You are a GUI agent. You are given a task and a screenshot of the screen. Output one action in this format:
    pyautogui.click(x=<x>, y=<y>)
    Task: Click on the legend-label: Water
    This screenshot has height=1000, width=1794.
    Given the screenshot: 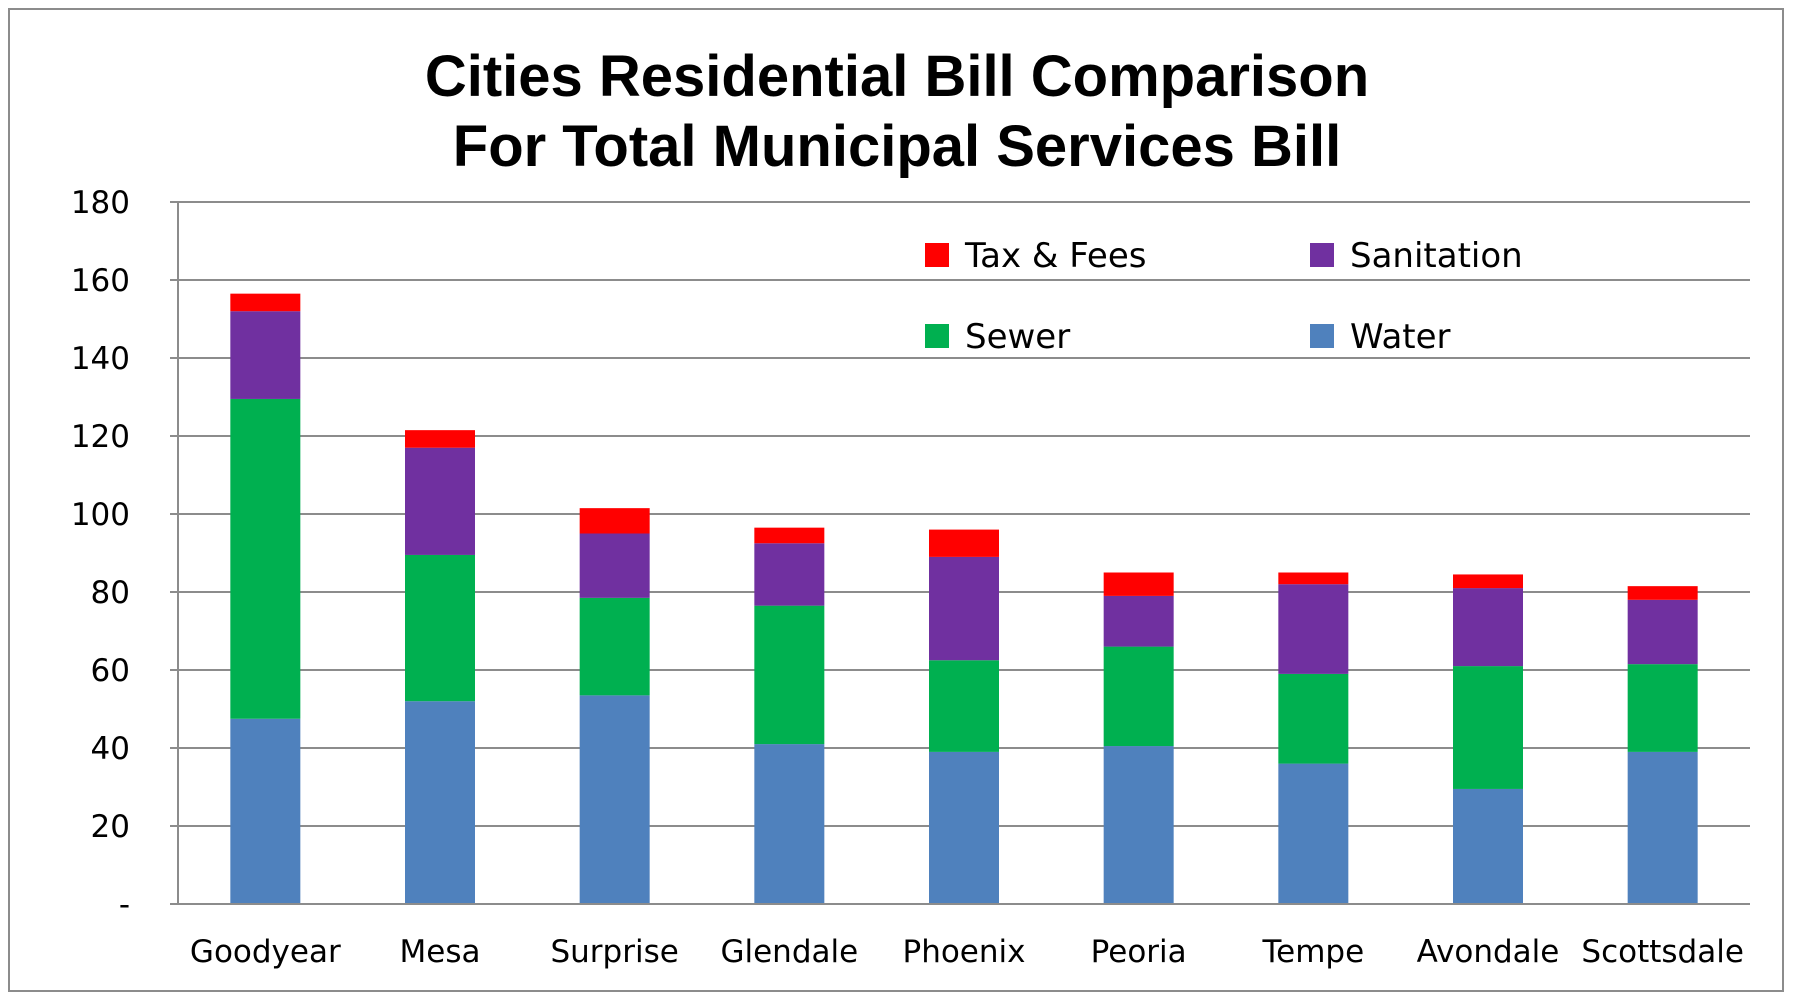 What is the action you would take?
    pyautogui.click(x=1400, y=337)
    